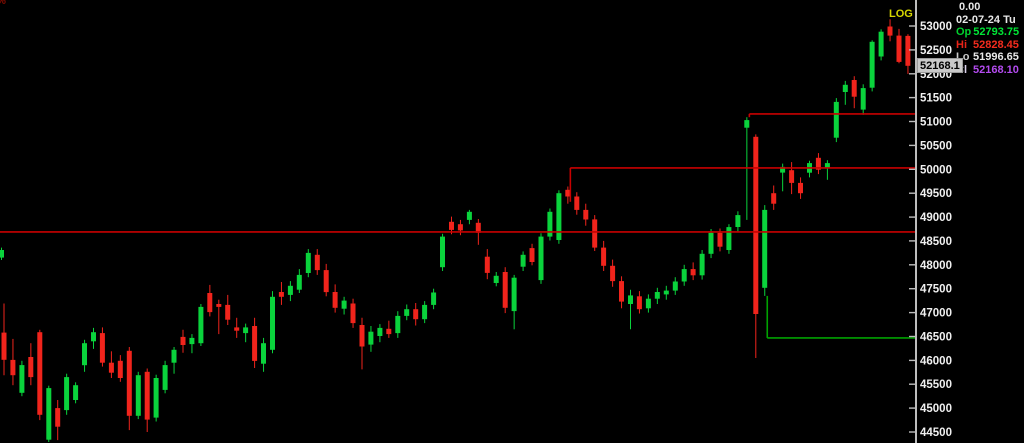 The width and height of the screenshot is (1024, 443). What do you see at coordinates (996, 44) in the screenshot?
I see `high-value: 52828.45` at bounding box center [996, 44].